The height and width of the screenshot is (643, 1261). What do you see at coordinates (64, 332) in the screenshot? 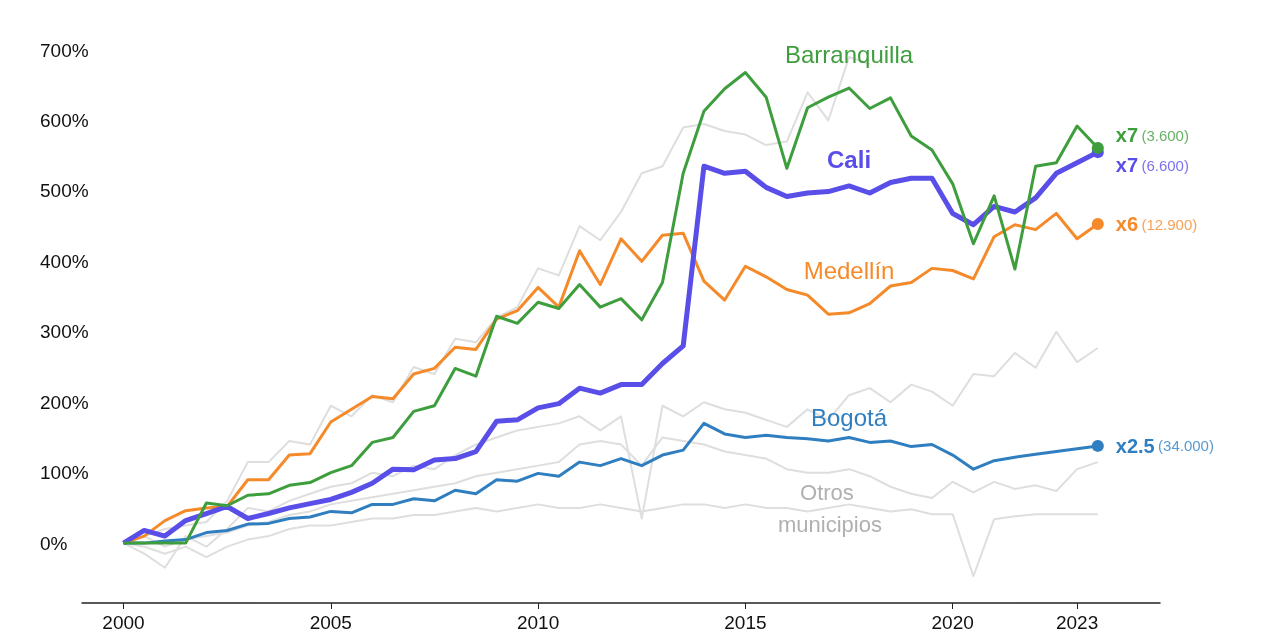
I see `y-tick-label: 300%` at bounding box center [64, 332].